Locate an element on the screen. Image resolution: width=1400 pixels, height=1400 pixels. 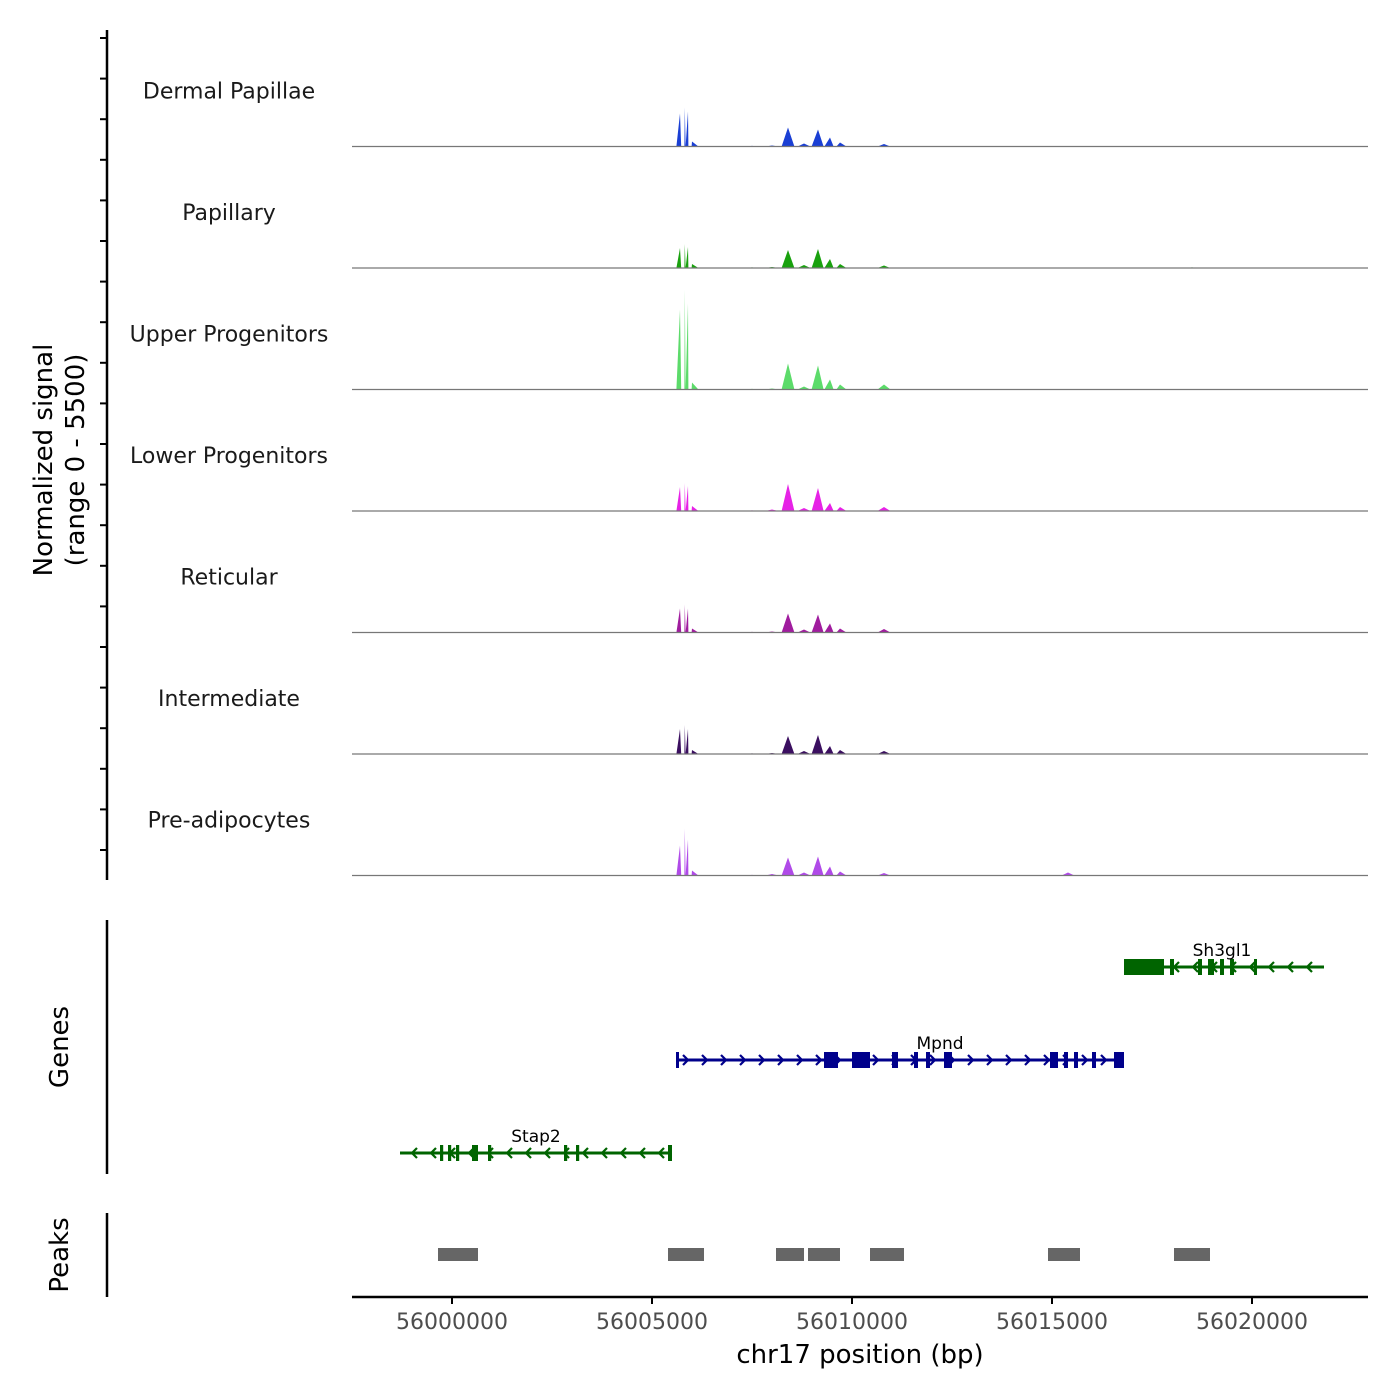
track-label-reticular: Reticular is located at coordinates (229, 578).